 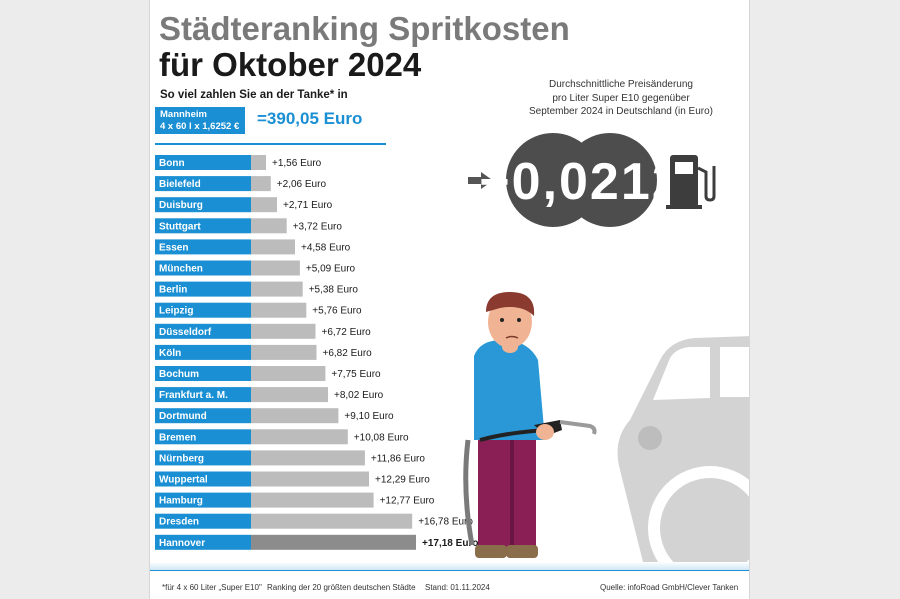 I want to click on footer-footnote: *für 4 x 60 Liter „Super E10", so click(x=212, y=587).